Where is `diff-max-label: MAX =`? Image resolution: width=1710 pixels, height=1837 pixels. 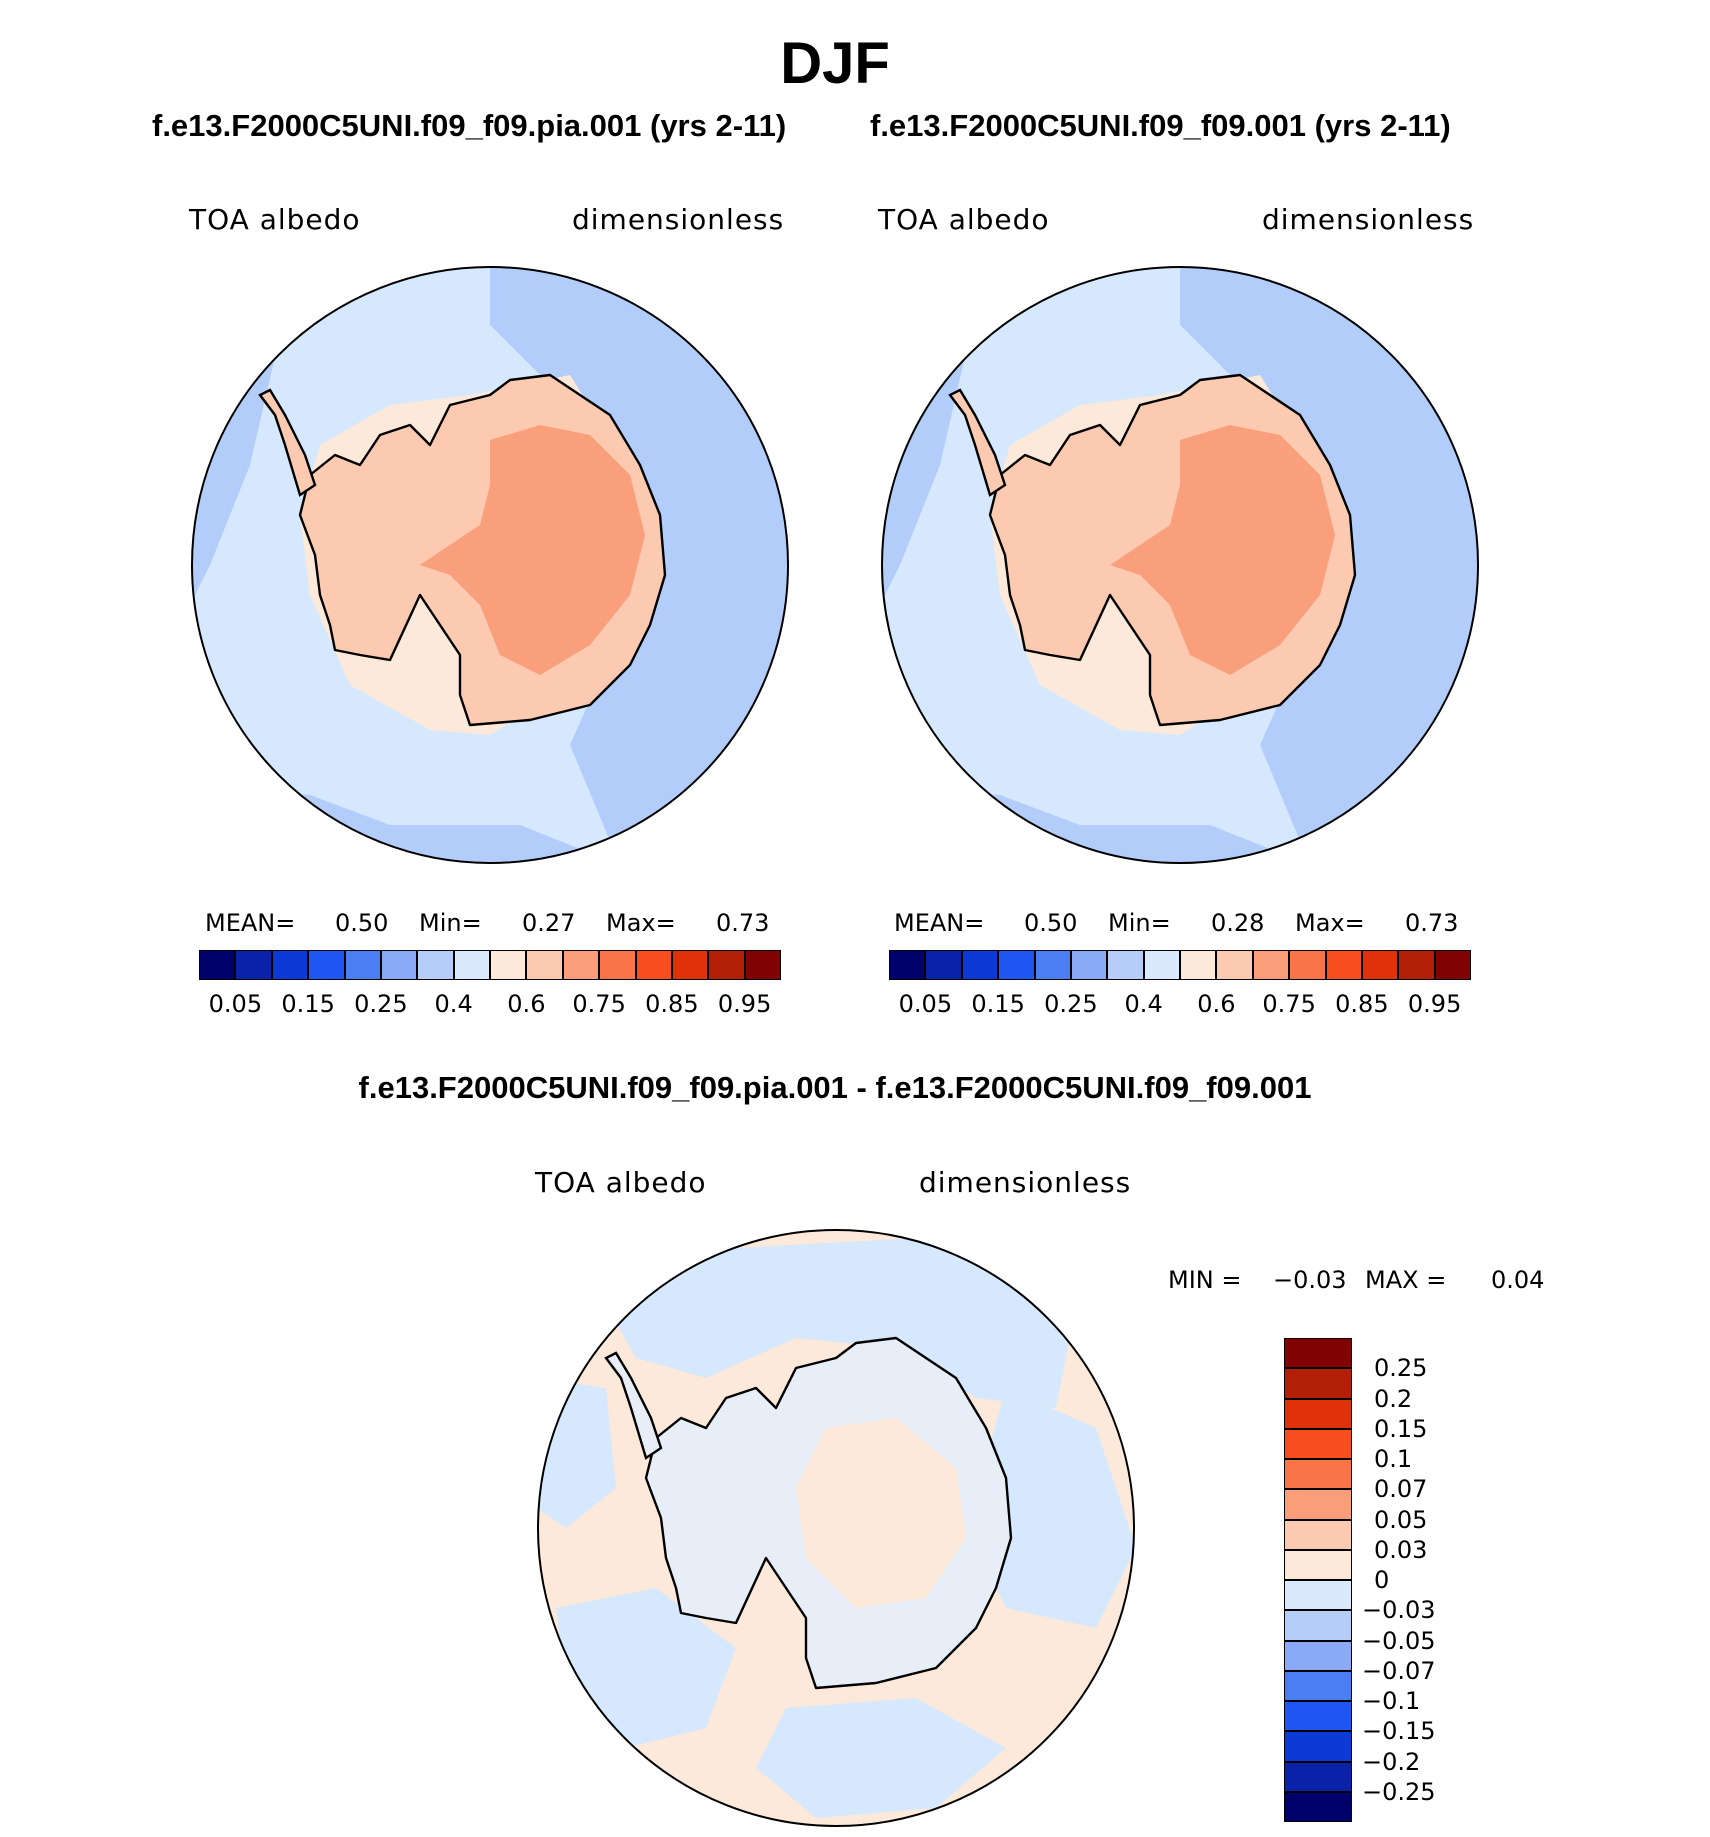 diff-max-label: MAX = is located at coordinates (1406, 1280).